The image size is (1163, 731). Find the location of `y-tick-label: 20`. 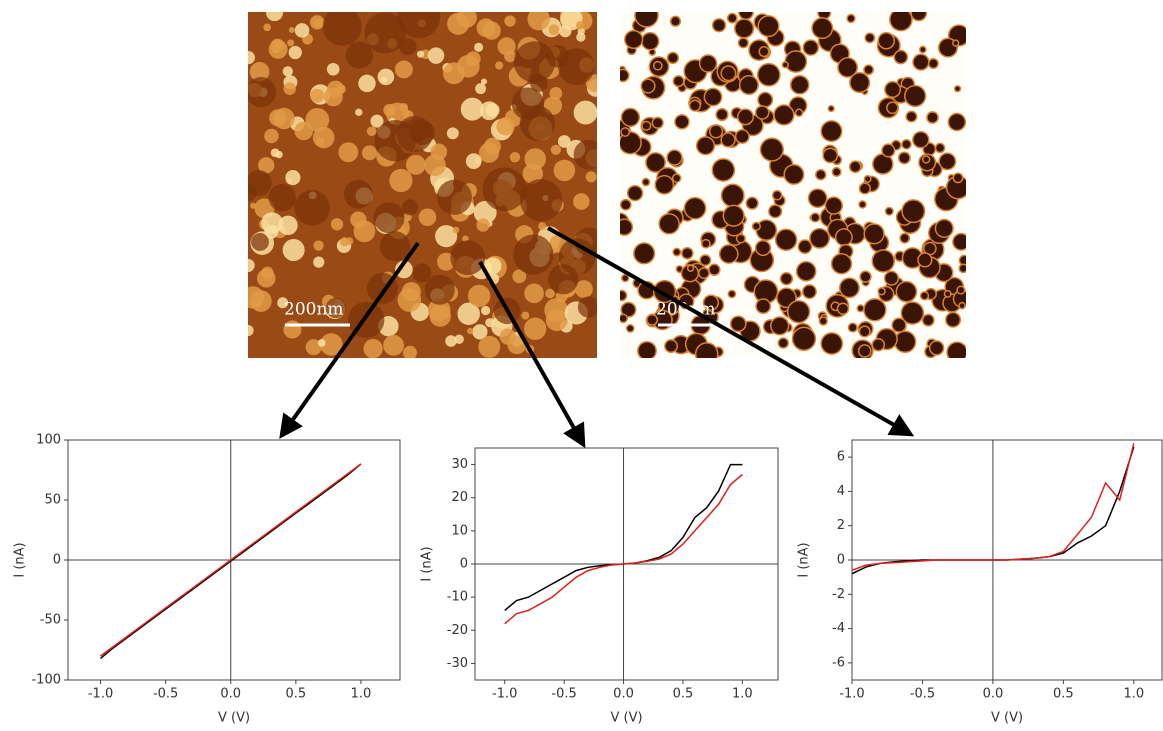

y-tick-label: 20 is located at coordinates (459, 497).